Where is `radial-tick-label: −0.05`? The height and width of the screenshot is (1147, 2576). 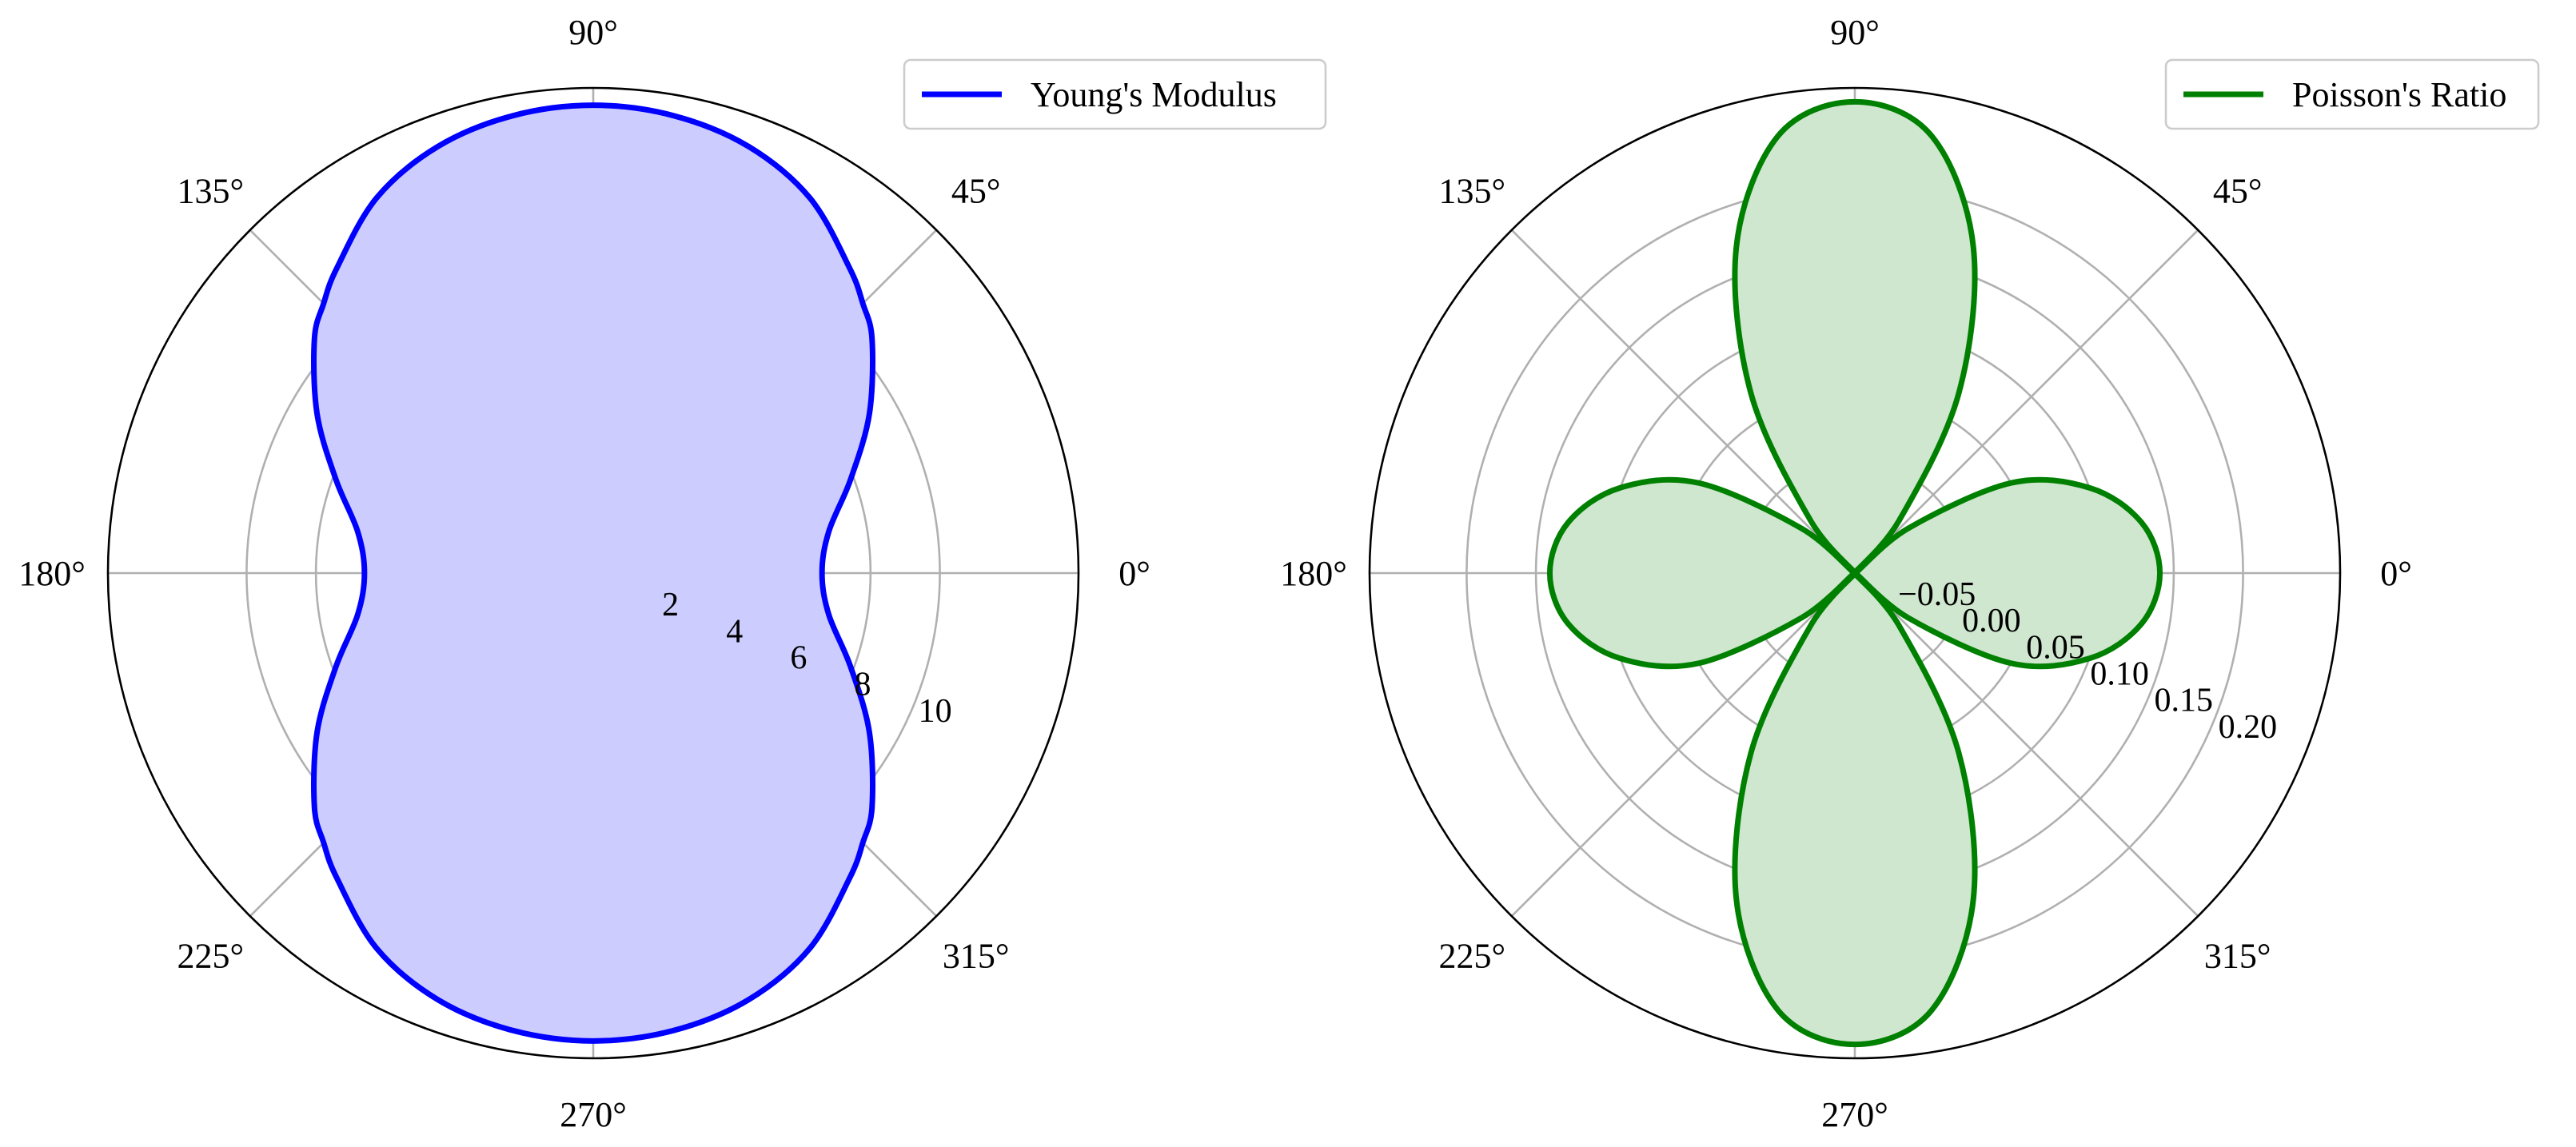 radial-tick-label: −0.05 is located at coordinates (1937, 595).